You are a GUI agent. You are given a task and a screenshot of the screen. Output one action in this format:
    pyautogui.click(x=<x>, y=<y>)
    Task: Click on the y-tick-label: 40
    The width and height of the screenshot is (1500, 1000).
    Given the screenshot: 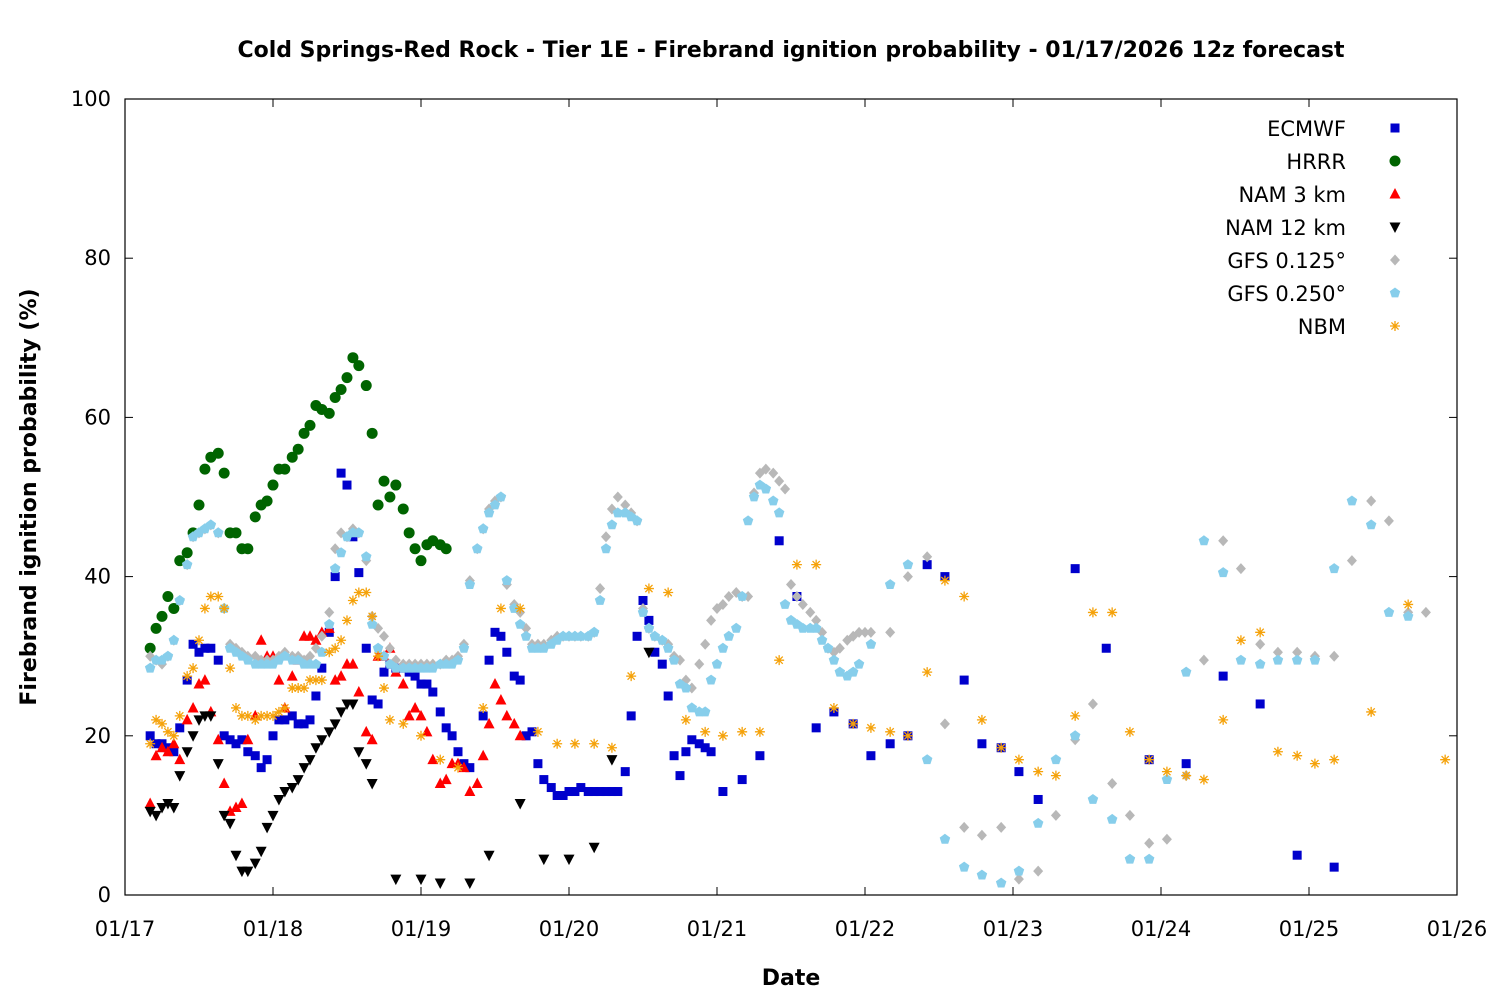 What is the action you would take?
    pyautogui.click(x=97, y=577)
    